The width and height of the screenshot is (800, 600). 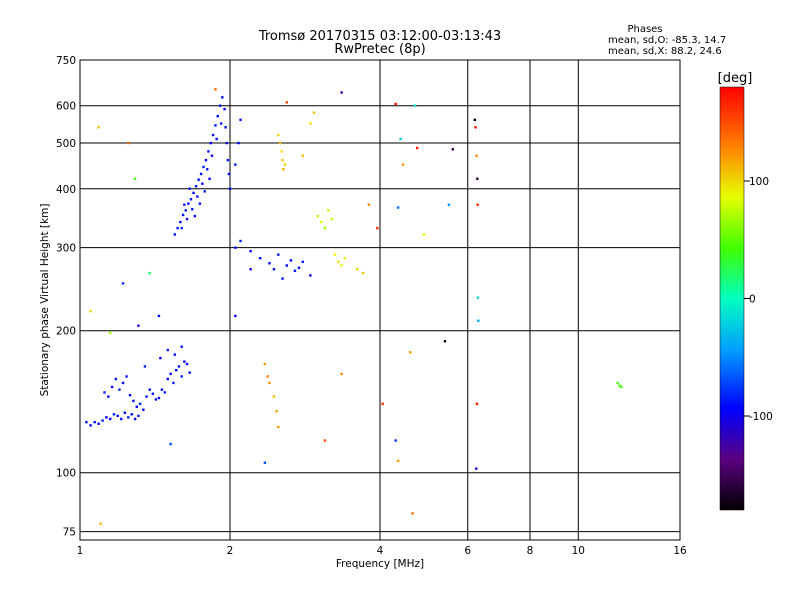 I want to click on y-tick-label: 300, so click(x=66, y=249).